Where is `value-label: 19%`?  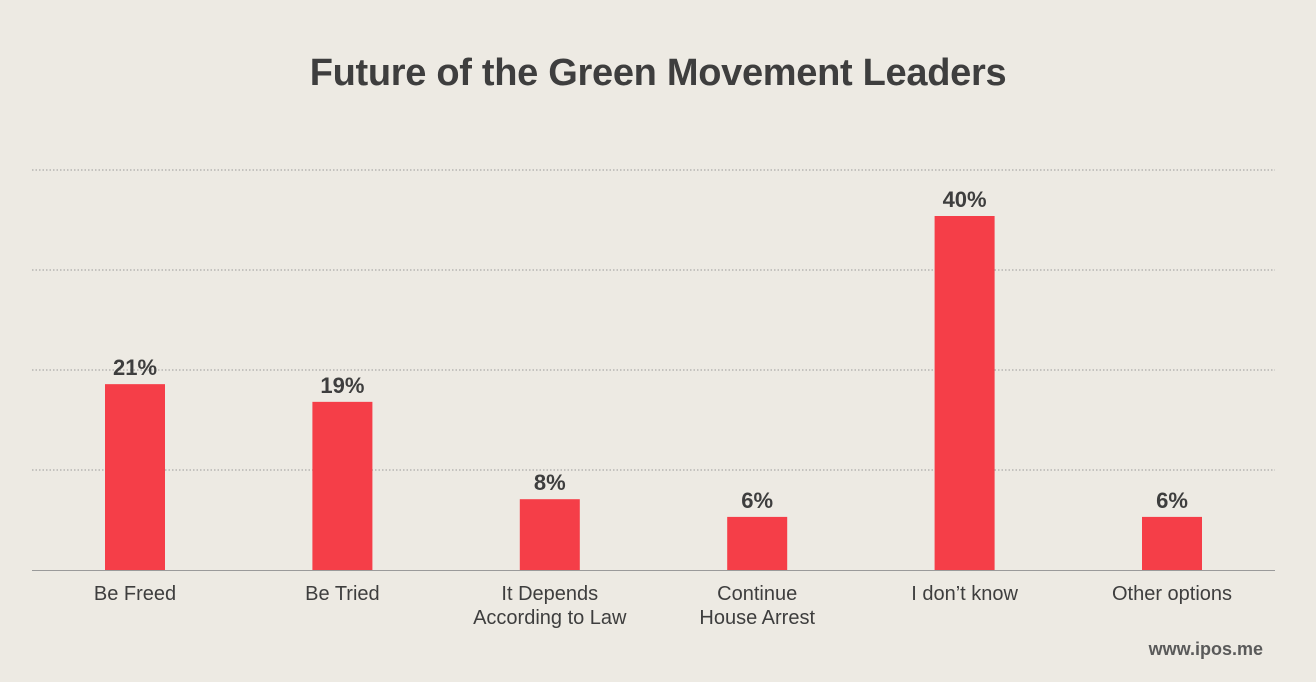
value-label: 19% is located at coordinates (342, 385).